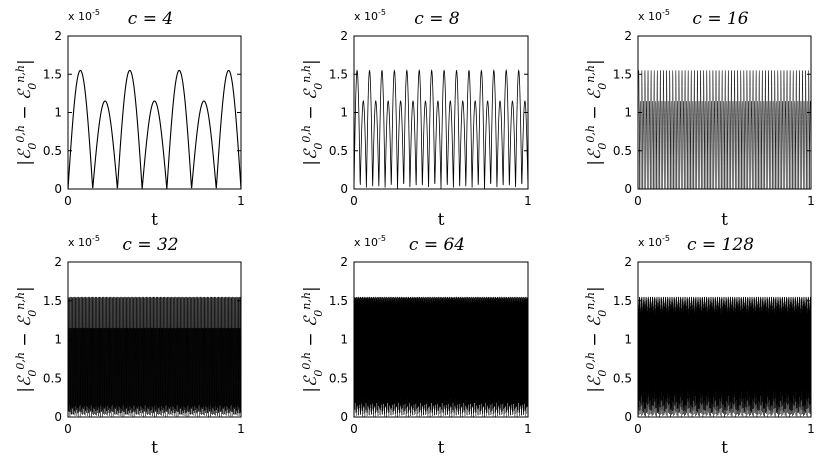  I want to click on panel-6: 0 0.5 1 1.5 2 0 1 x 10-5 c = 128 t |ℰ00,h − ℰ0n,h|, so click(699, 346).